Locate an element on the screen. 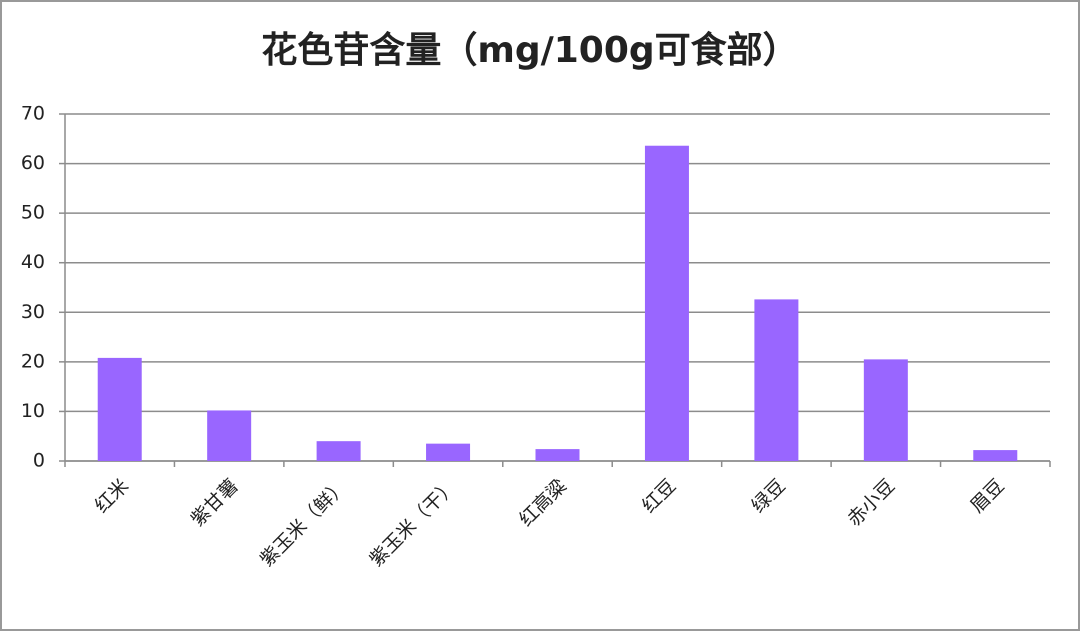  chart-title: 花色苷含量（mg/100g可食部） is located at coordinates (529, 50).